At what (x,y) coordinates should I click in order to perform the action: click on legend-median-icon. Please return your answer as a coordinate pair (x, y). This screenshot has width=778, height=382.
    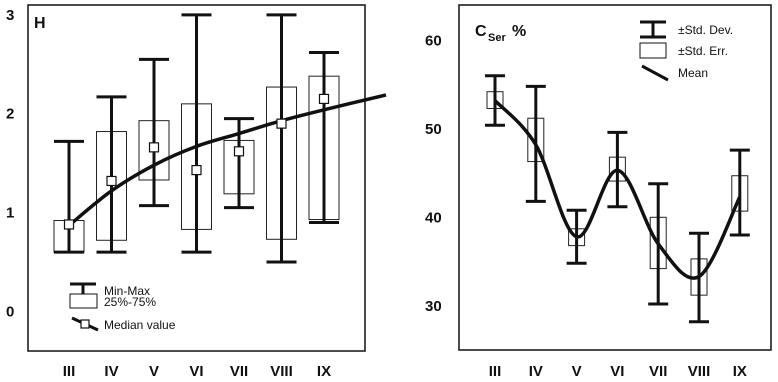
    Looking at the image, I should click on (85, 324).